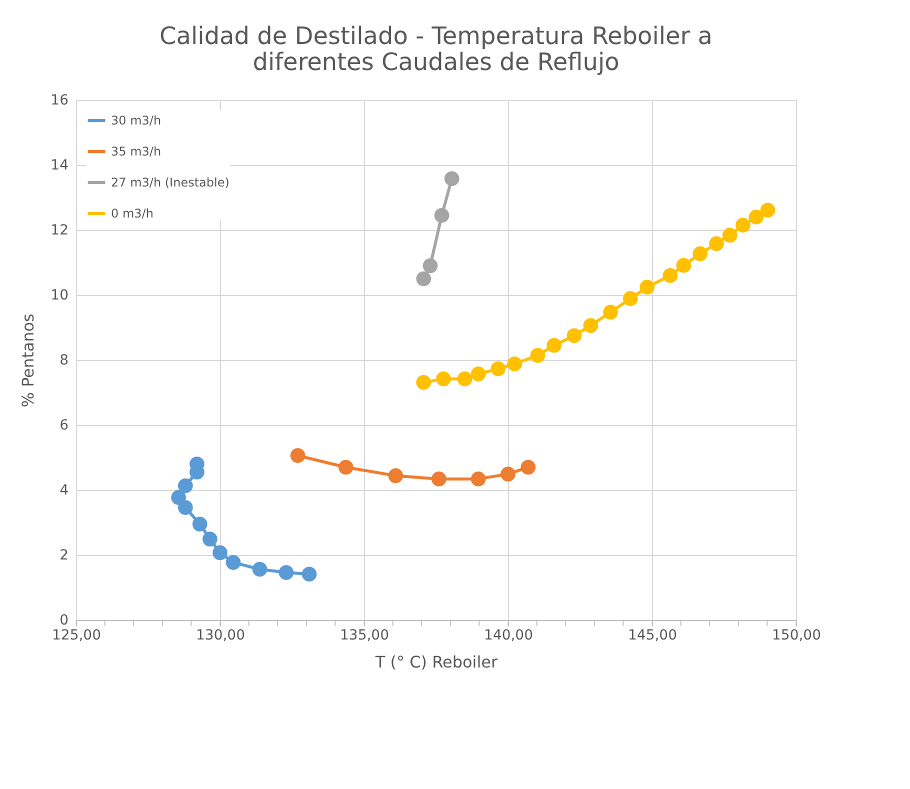 This screenshot has height=789, width=910. Describe the element at coordinates (64, 360) in the screenshot. I see `y-tick-label: 8` at that location.